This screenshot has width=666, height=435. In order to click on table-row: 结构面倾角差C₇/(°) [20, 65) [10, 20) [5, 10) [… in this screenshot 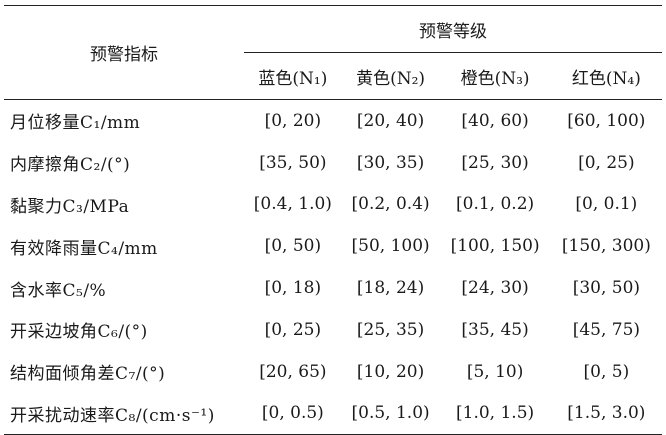, I will do `click(333, 372)`.